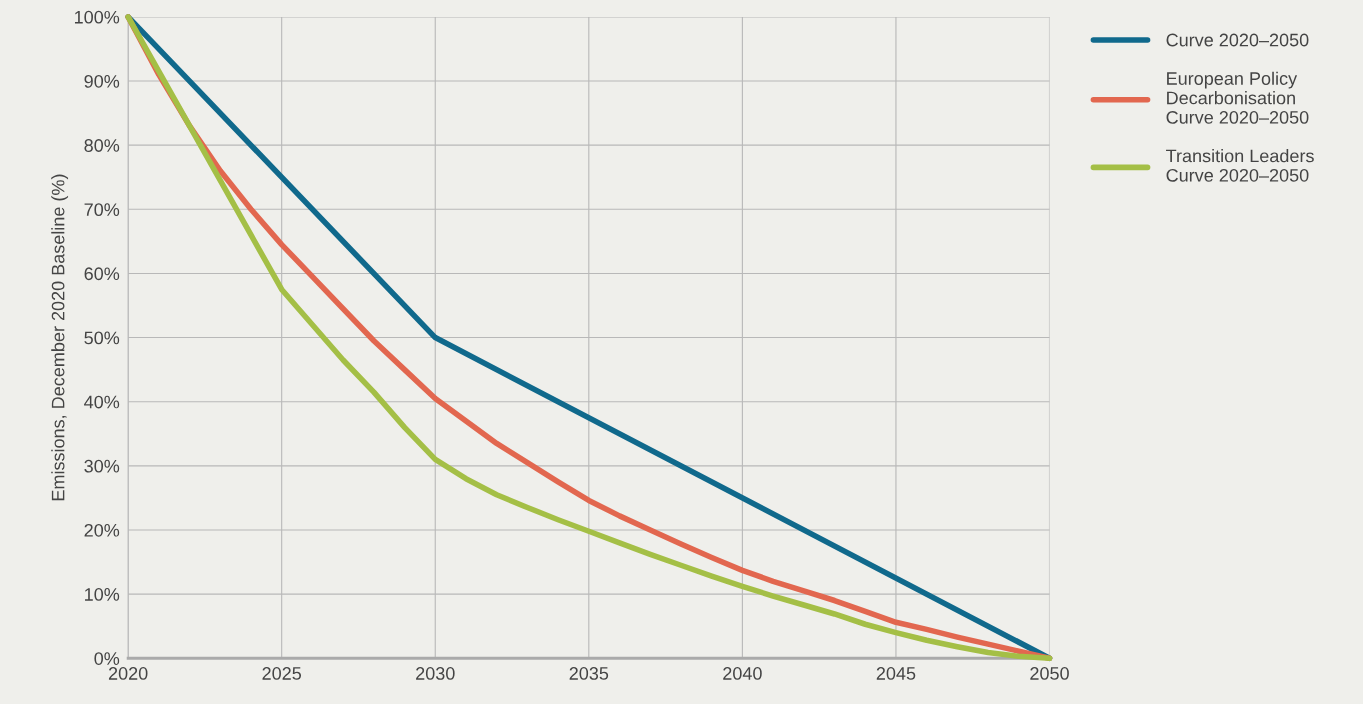  What do you see at coordinates (107, 658) in the screenshot?
I see `y-tick-label: 0%` at bounding box center [107, 658].